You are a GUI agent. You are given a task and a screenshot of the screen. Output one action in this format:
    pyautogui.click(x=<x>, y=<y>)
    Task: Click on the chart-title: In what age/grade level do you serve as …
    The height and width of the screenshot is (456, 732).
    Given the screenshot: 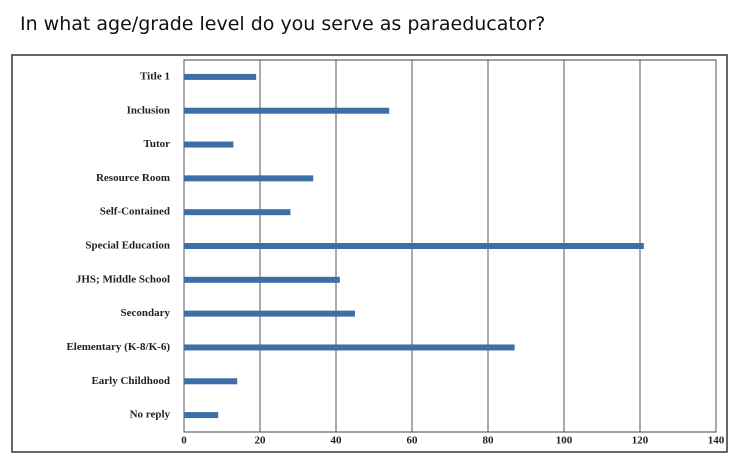 What is the action you would take?
    pyautogui.click(x=282, y=24)
    